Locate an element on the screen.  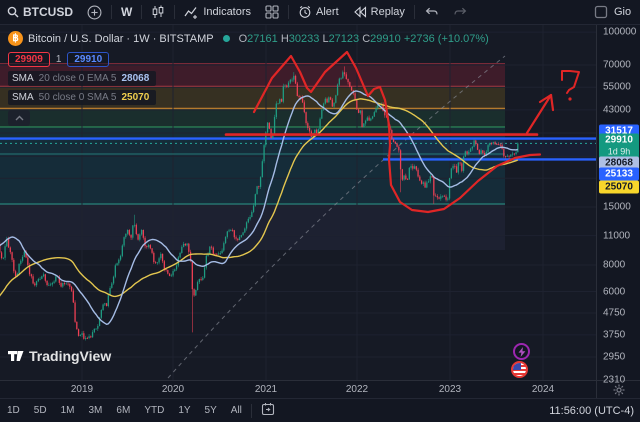
replay-rewind-icon is located at coordinates (360, 12).